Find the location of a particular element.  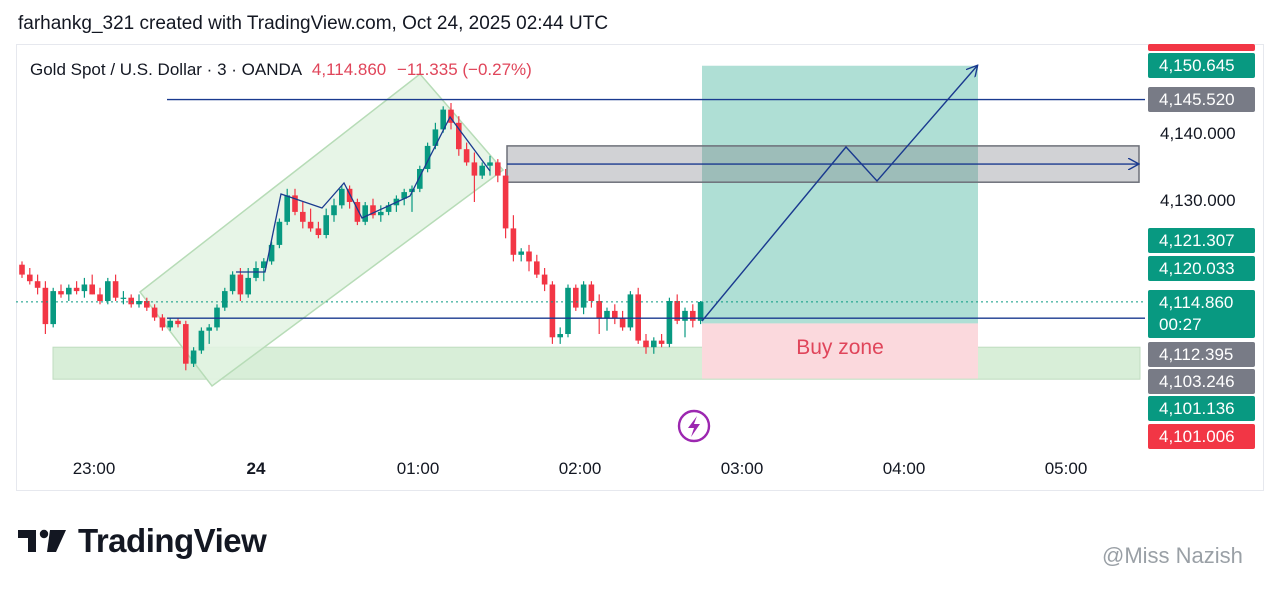

tradingview-logo: TradingView is located at coordinates (142, 541).